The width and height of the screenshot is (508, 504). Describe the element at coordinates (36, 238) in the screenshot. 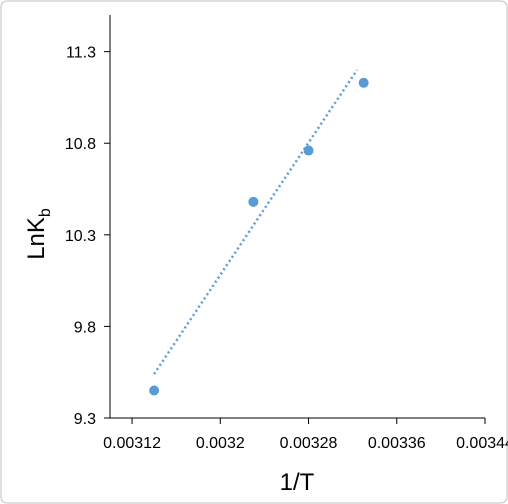

I see `y-axis-title-text: LnK` at that location.